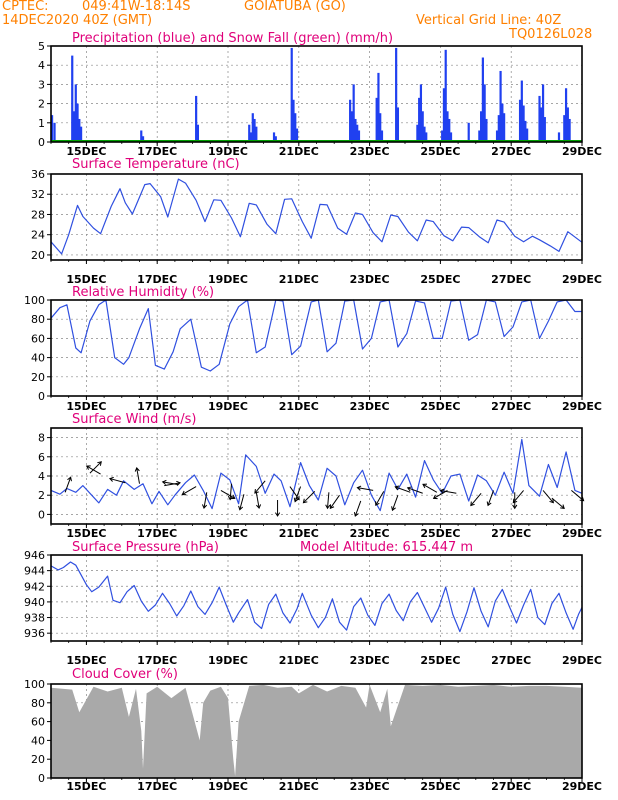 Image resolution: width=618 pixels, height=800 pixels. What do you see at coordinates (25, 7) in the screenshot?
I see `header-source: CPTEC:` at bounding box center [25, 7].